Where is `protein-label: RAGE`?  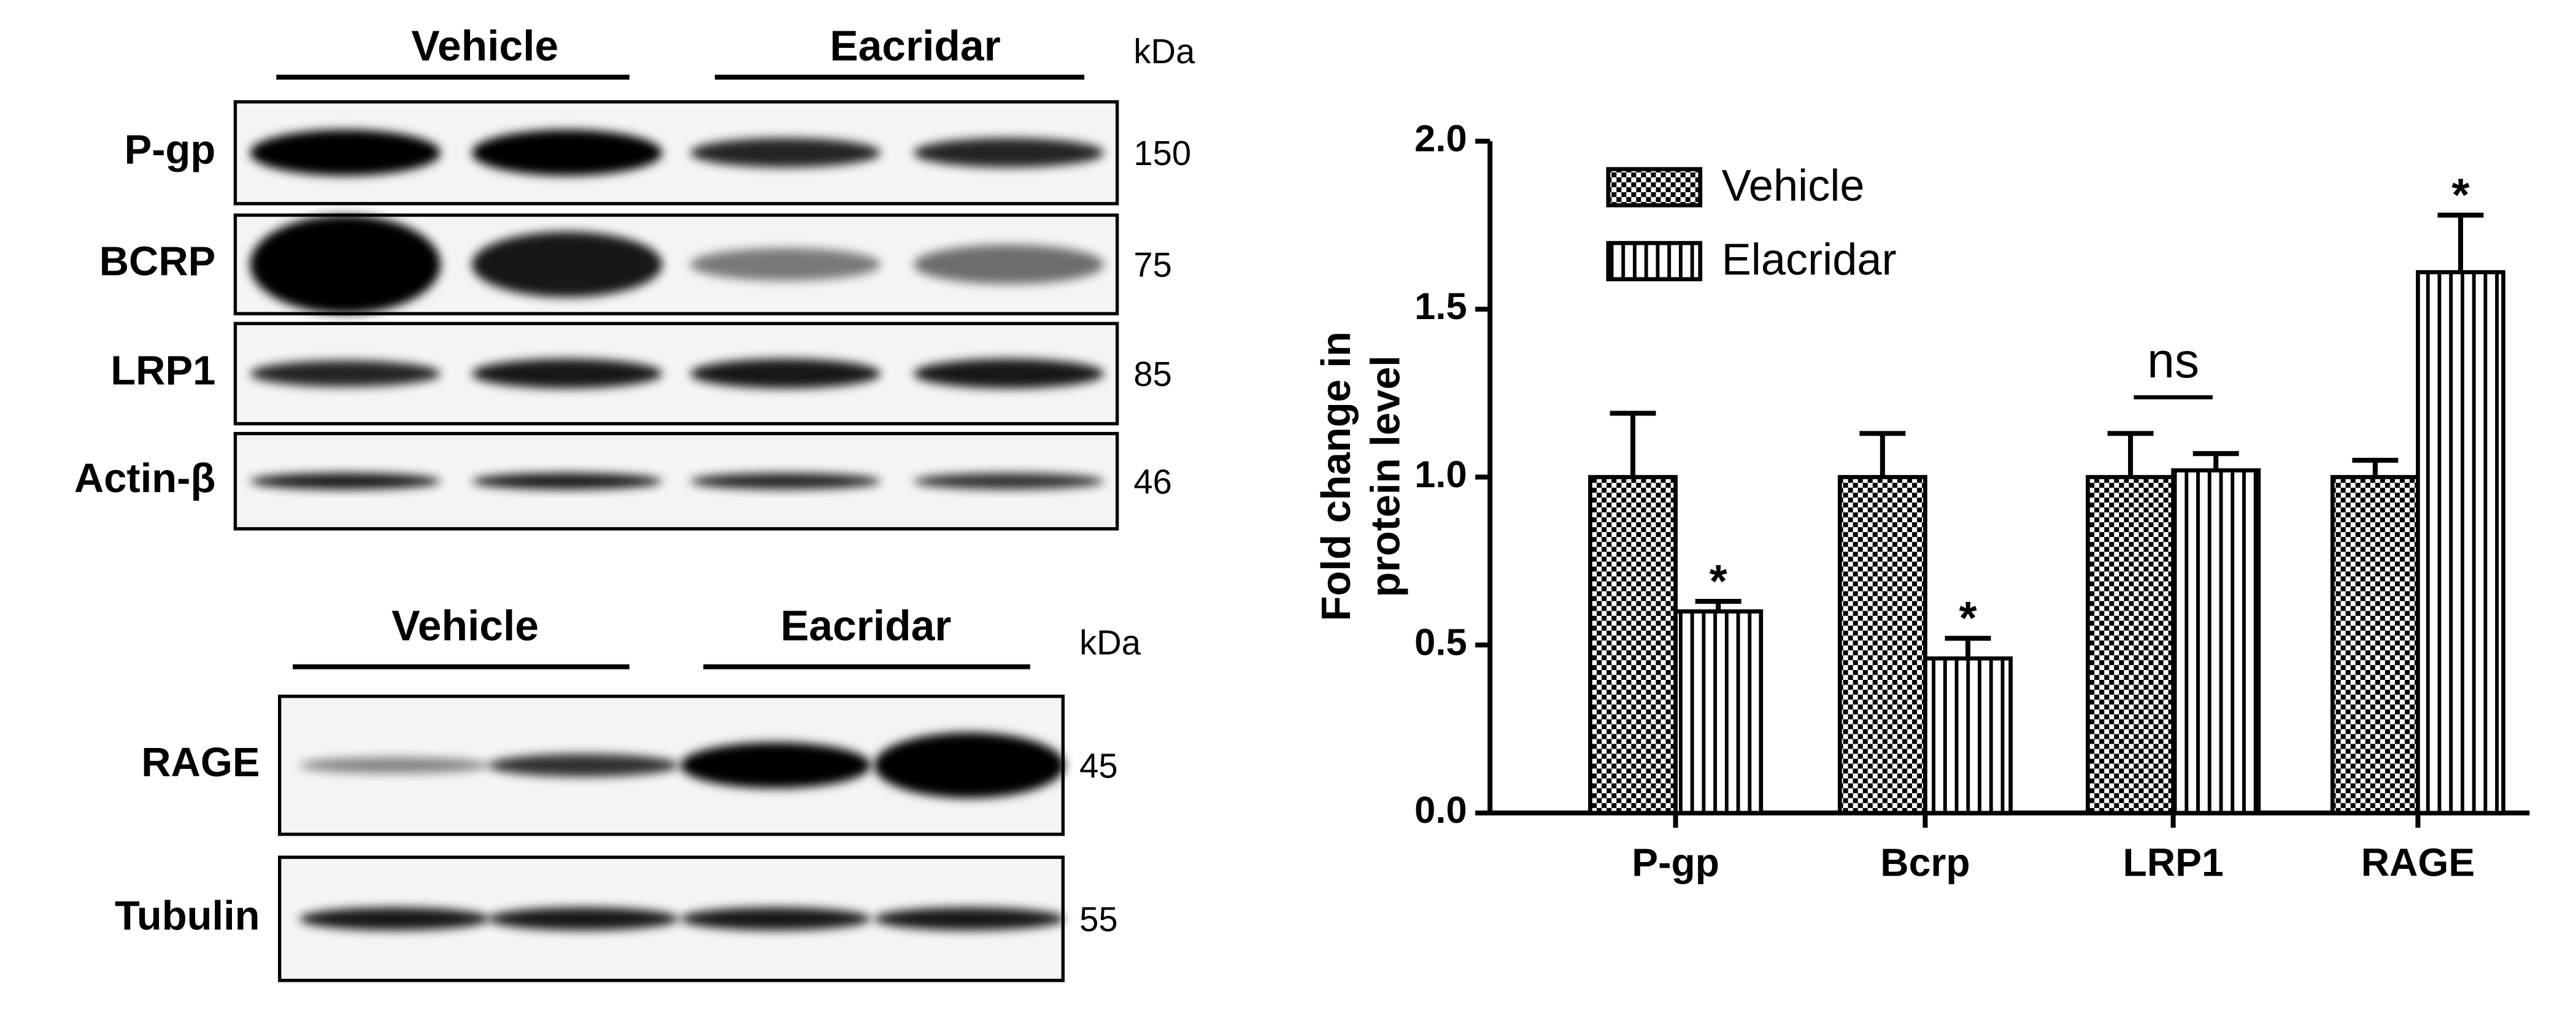 protein-label: RAGE is located at coordinates (200, 762).